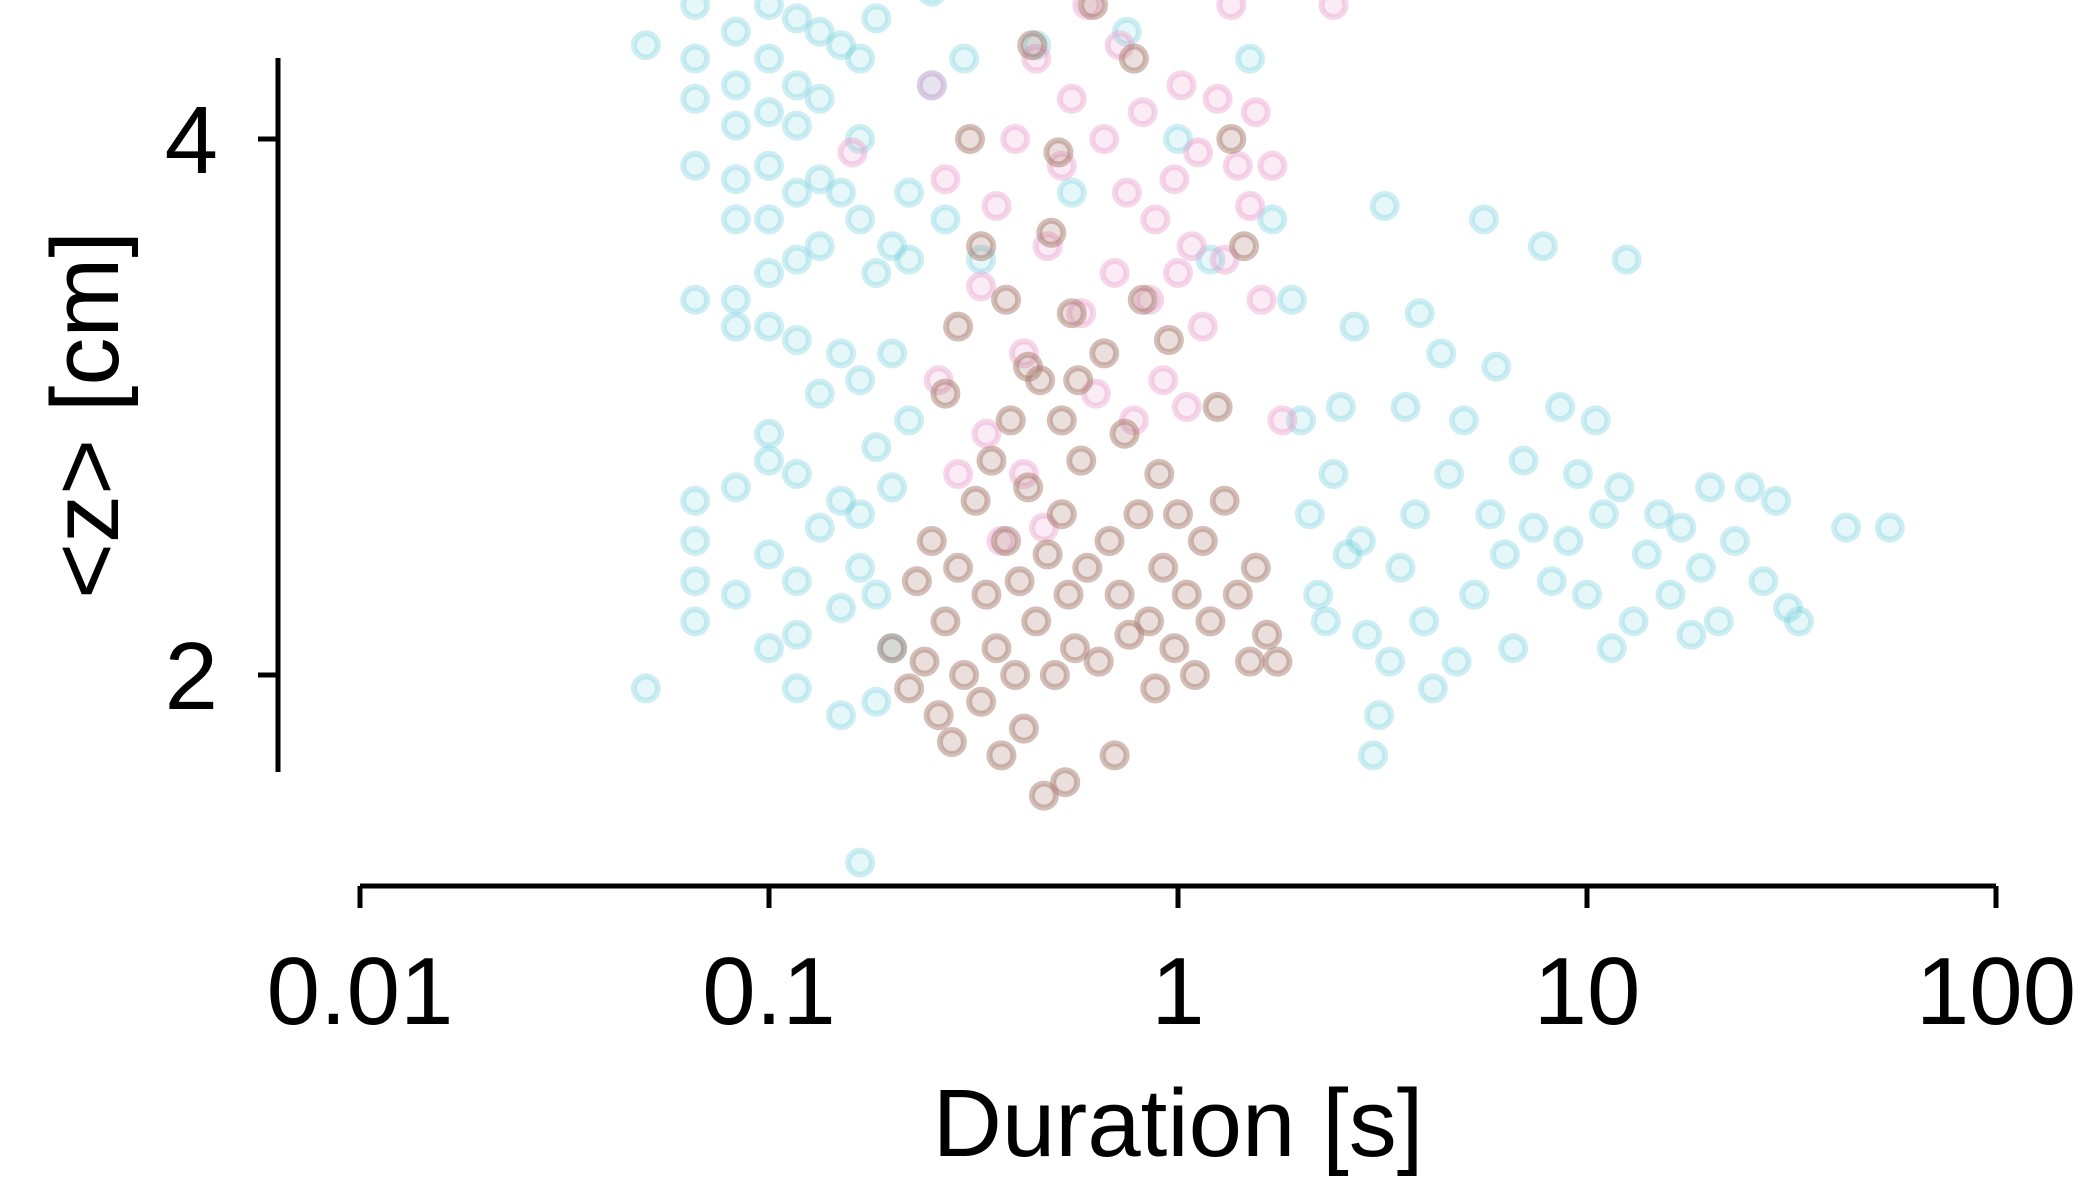 This screenshot has width=2100, height=1200. Describe the element at coordinates (191, 140) in the screenshot. I see `y-tick-label: 4` at that location.